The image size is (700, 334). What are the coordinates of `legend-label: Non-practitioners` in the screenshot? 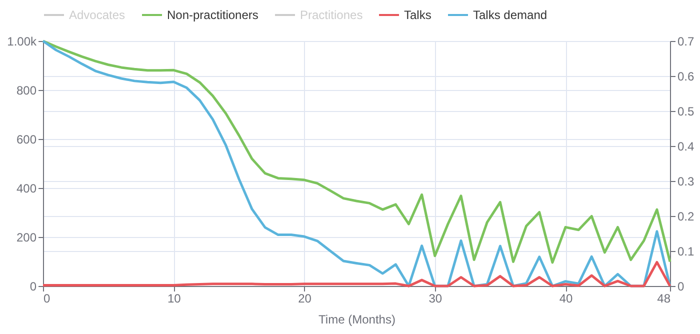 It's located at (212, 15).